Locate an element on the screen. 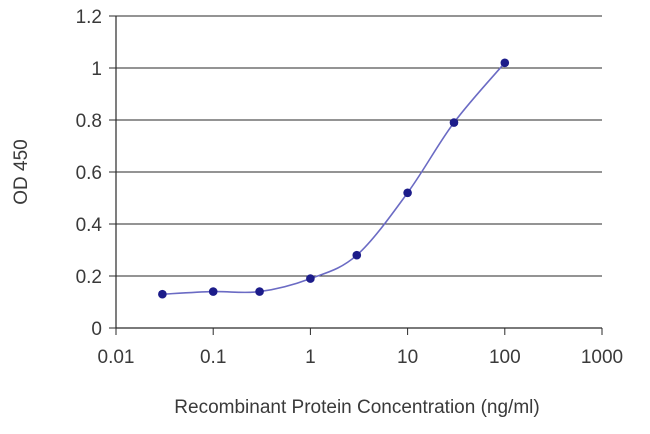  x-tick-label-4: 100 is located at coordinates (505, 357).